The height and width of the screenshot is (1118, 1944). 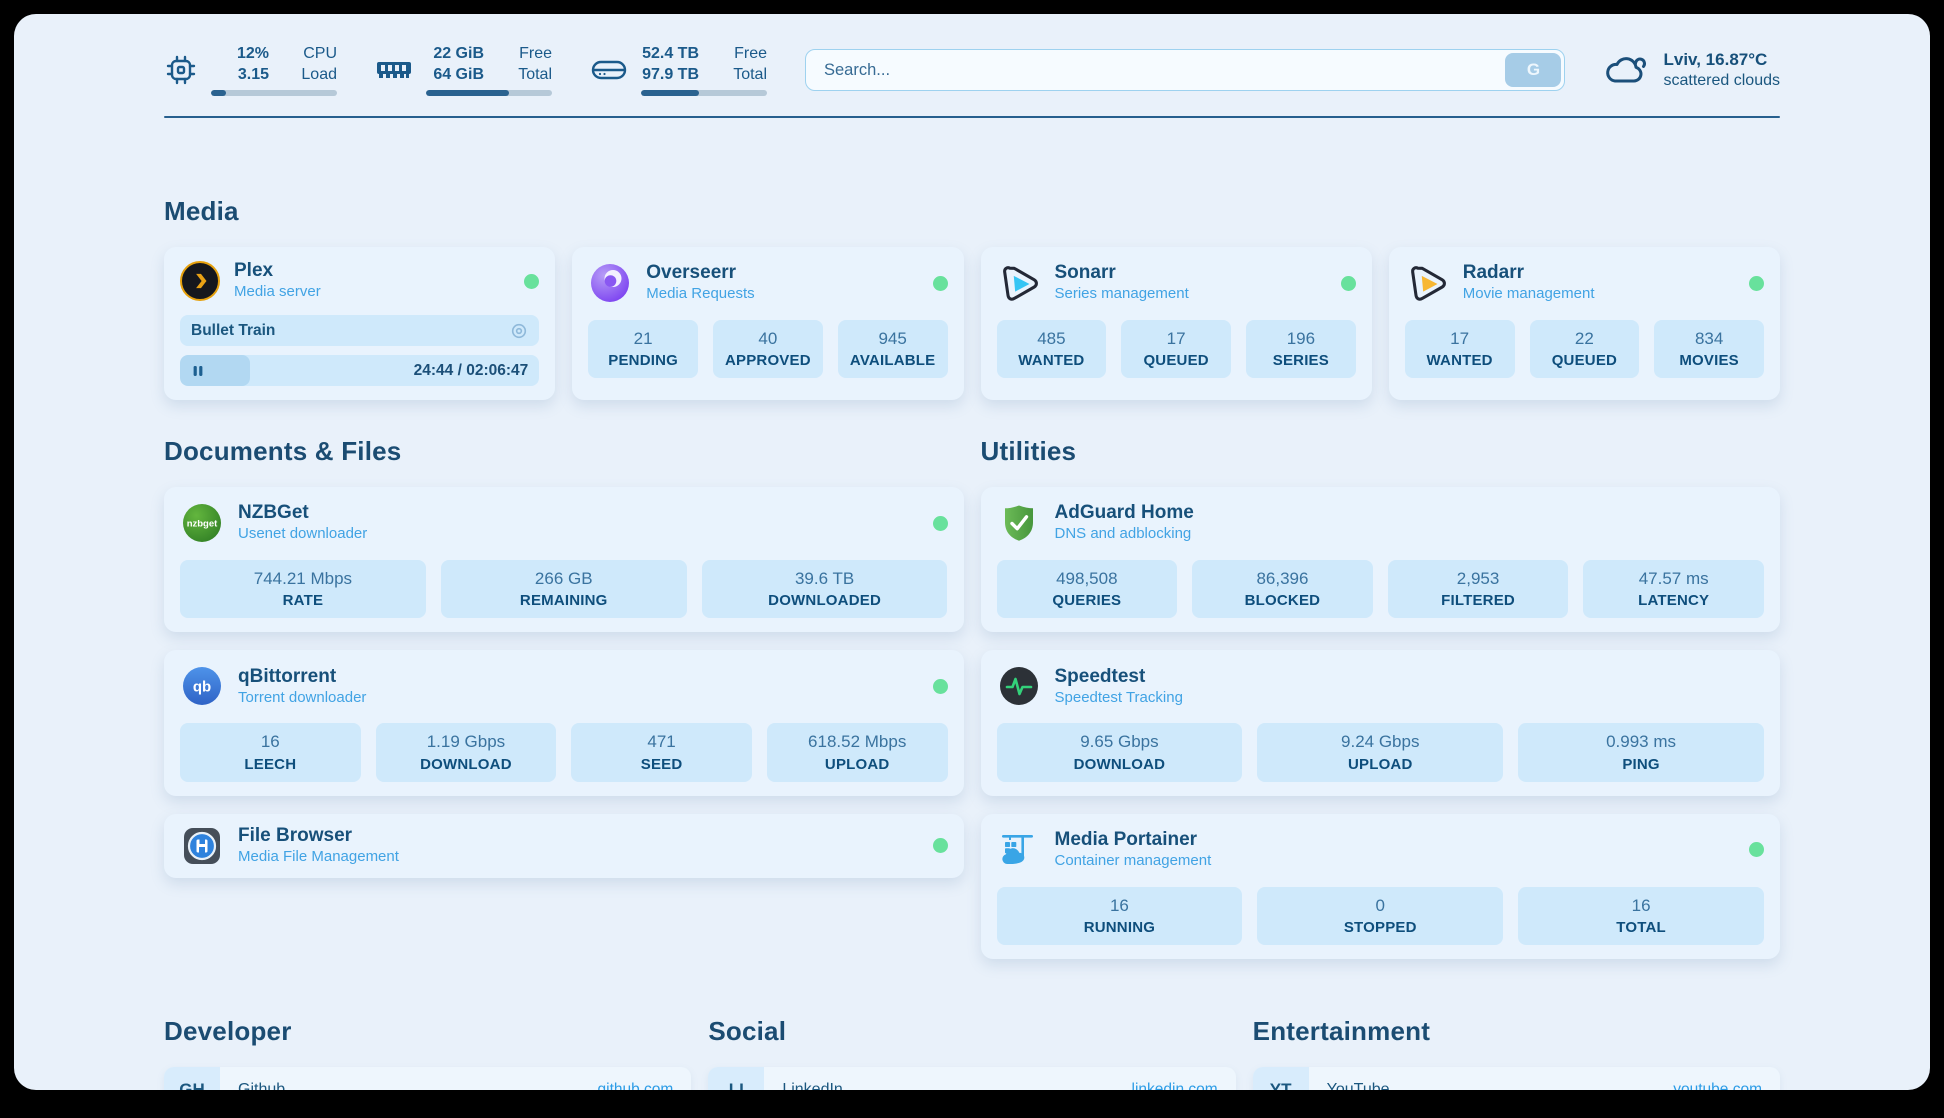 I want to click on stat-wanted: 485 WANTED, so click(x=1051, y=349).